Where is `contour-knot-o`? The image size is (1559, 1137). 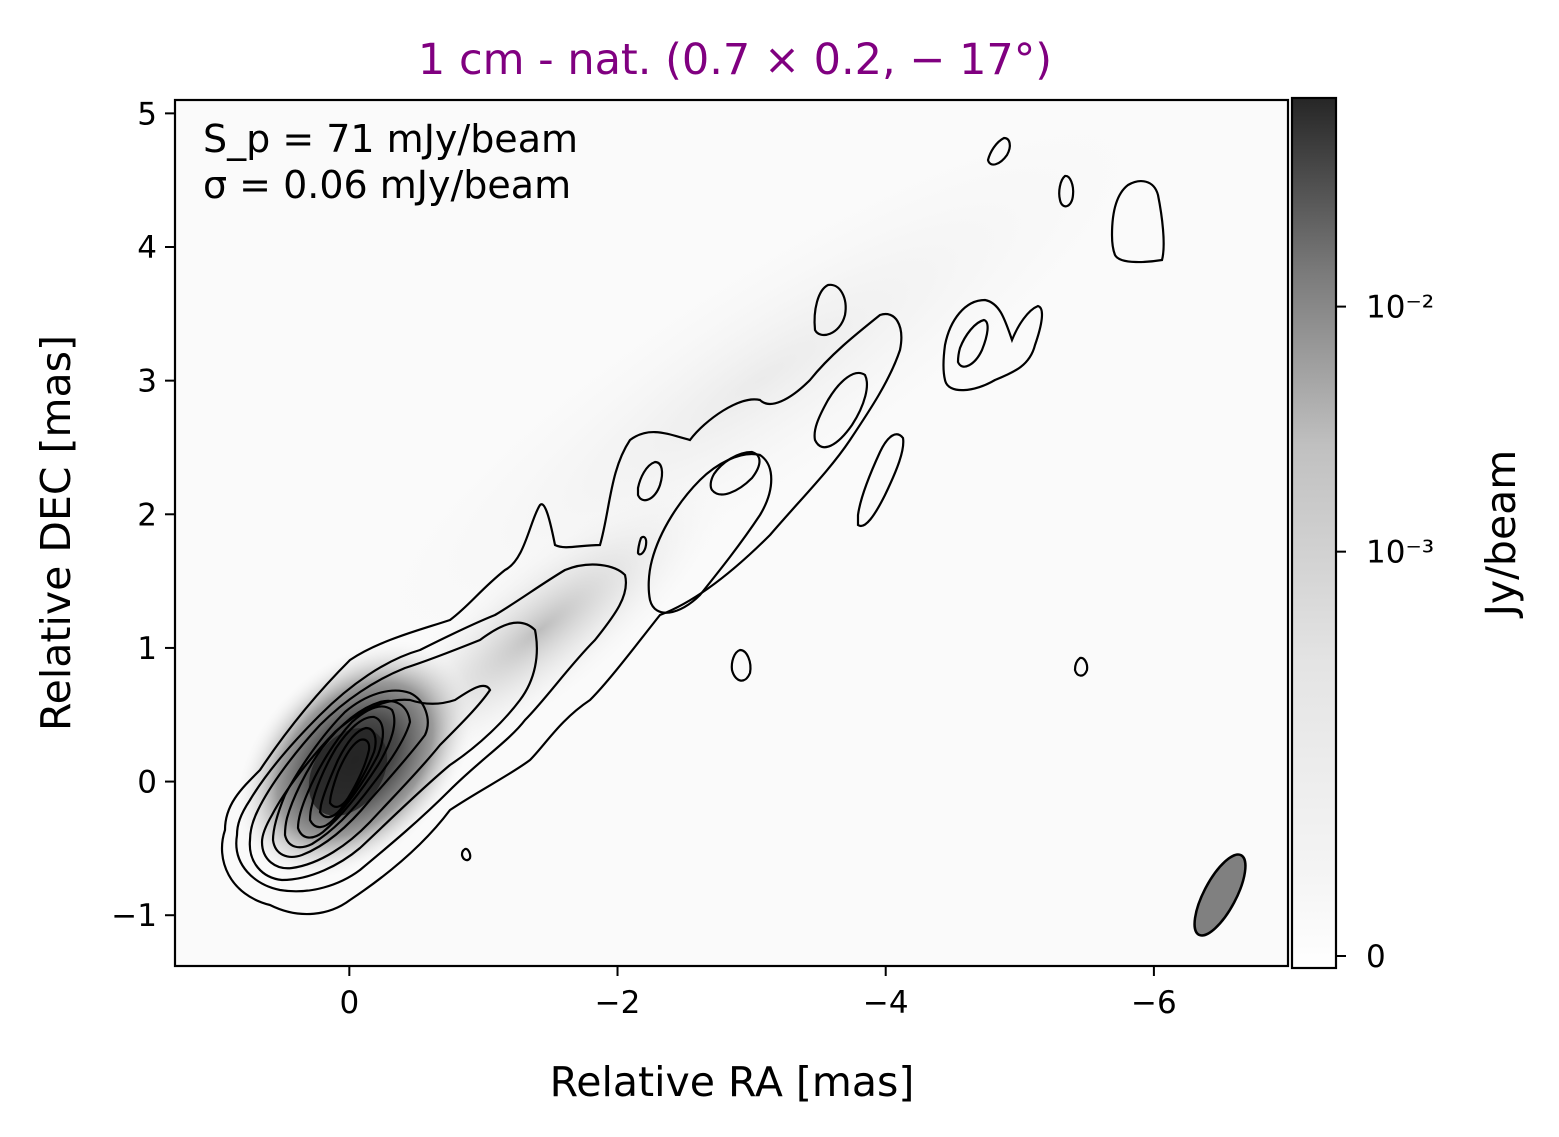
contour-knot-o is located at coordinates (466, 854).